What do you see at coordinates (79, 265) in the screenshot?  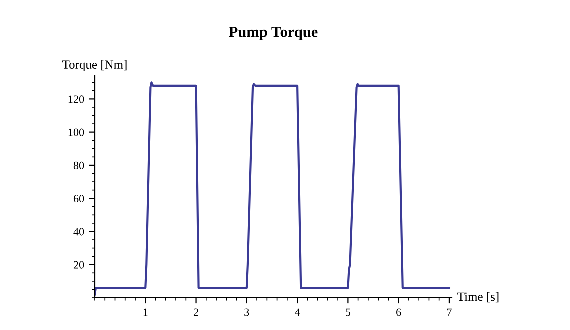 I see `y-tick-label: 20` at bounding box center [79, 265].